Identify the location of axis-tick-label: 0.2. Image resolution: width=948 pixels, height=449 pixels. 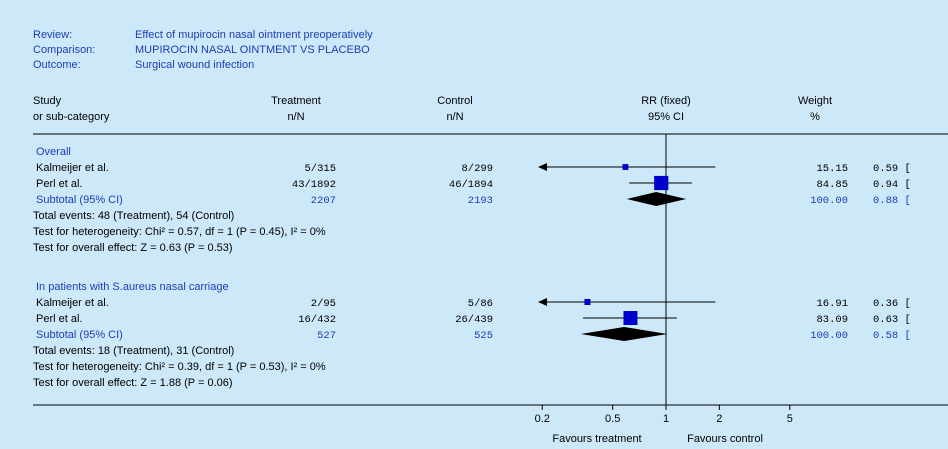
(542, 419).